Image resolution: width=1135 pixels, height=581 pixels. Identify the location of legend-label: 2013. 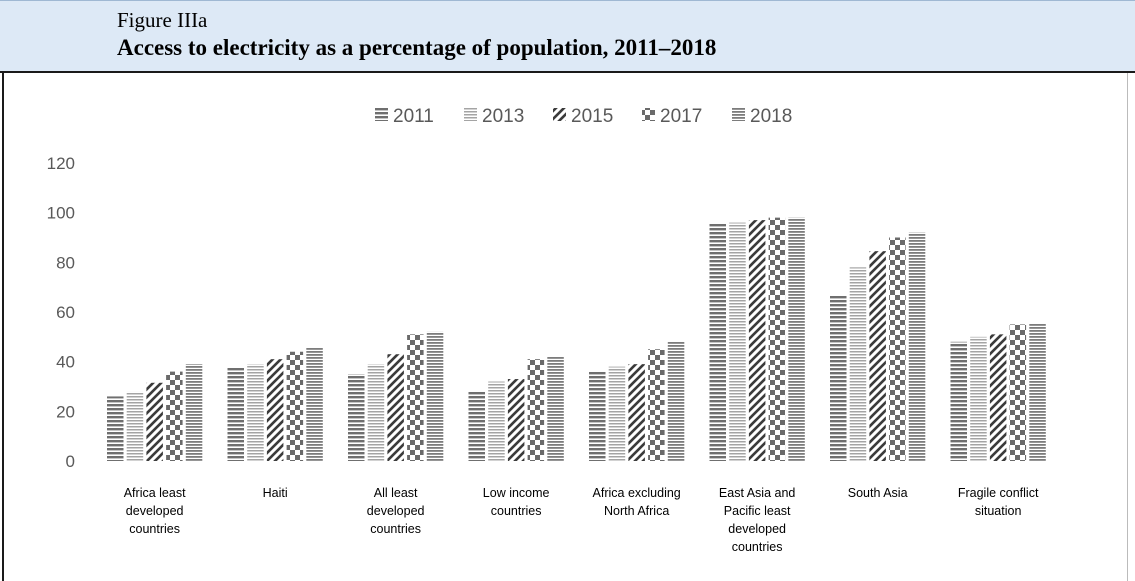
(503, 116).